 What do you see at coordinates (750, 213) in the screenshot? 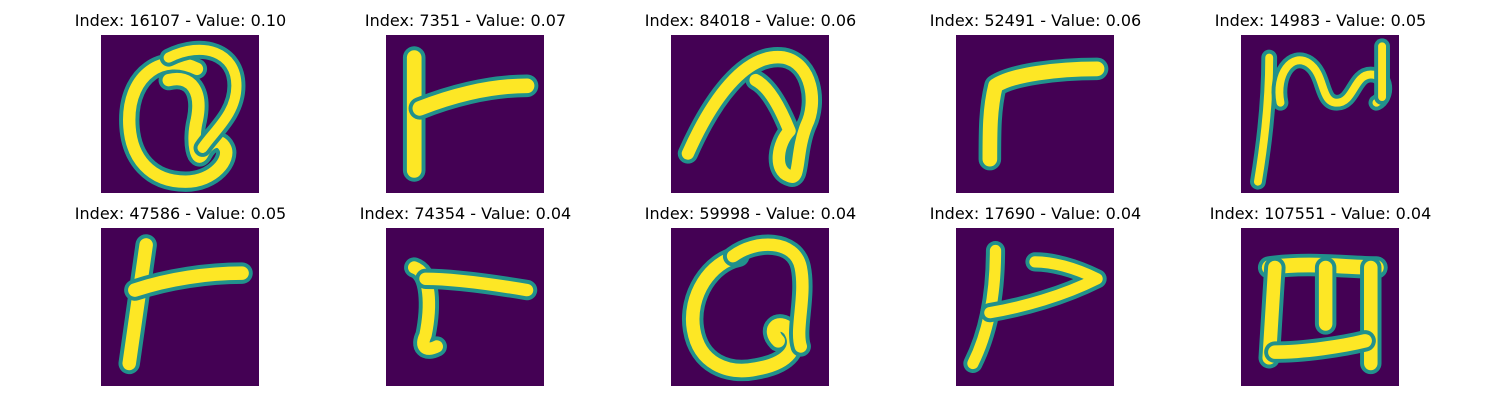
I see `panel-title: Index: 59998 - Value: 0.04` at bounding box center [750, 213].